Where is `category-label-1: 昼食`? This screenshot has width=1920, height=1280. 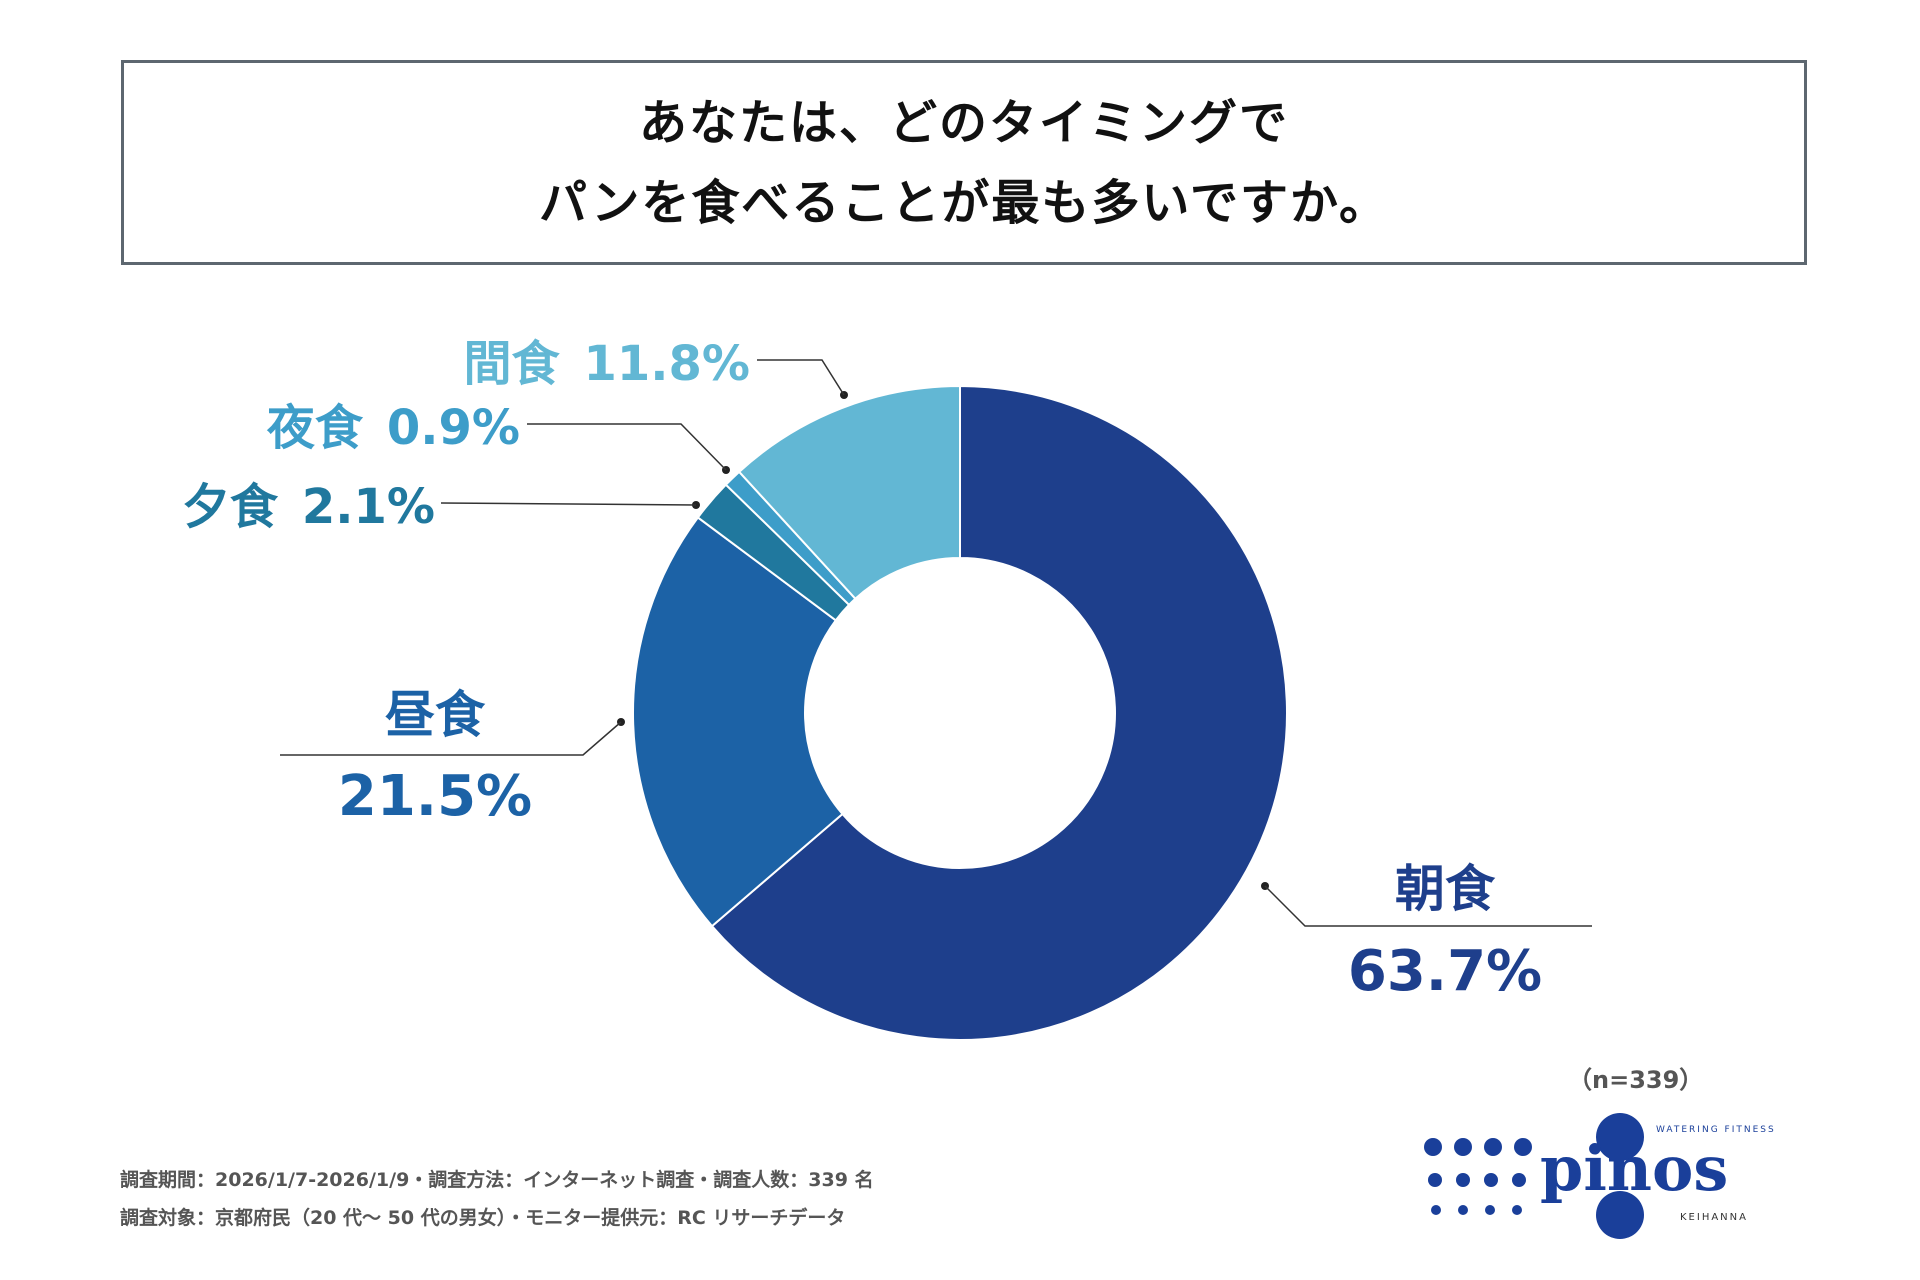 category-label-1: 昼食 is located at coordinates (435, 715).